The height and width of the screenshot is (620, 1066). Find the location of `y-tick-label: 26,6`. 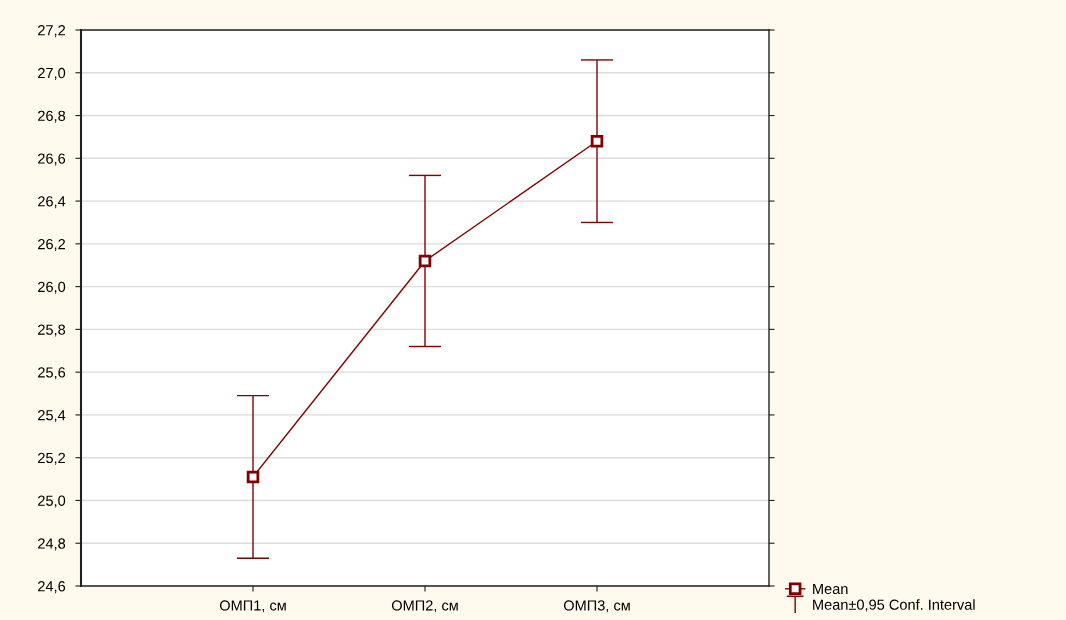

y-tick-label: 26,6 is located at coordinates (52, 159).